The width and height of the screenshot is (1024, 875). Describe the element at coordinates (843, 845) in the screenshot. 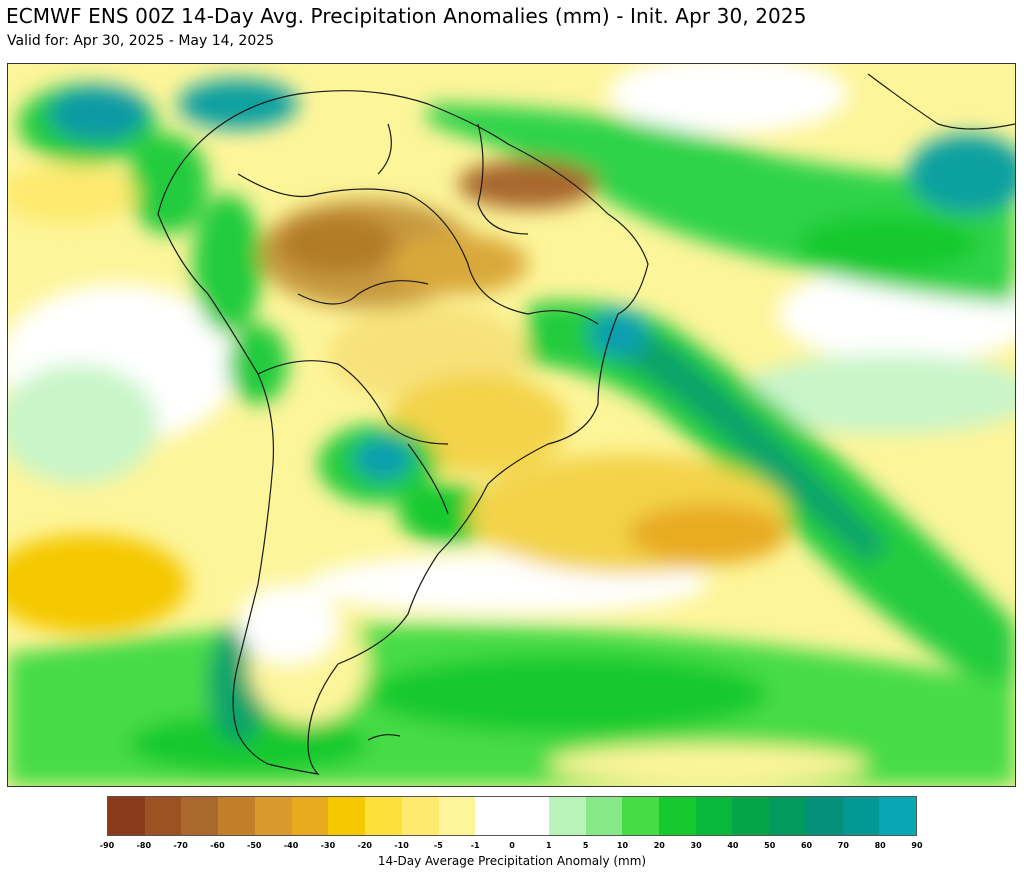

I see `colorbar-tick-label: 70` at that location.